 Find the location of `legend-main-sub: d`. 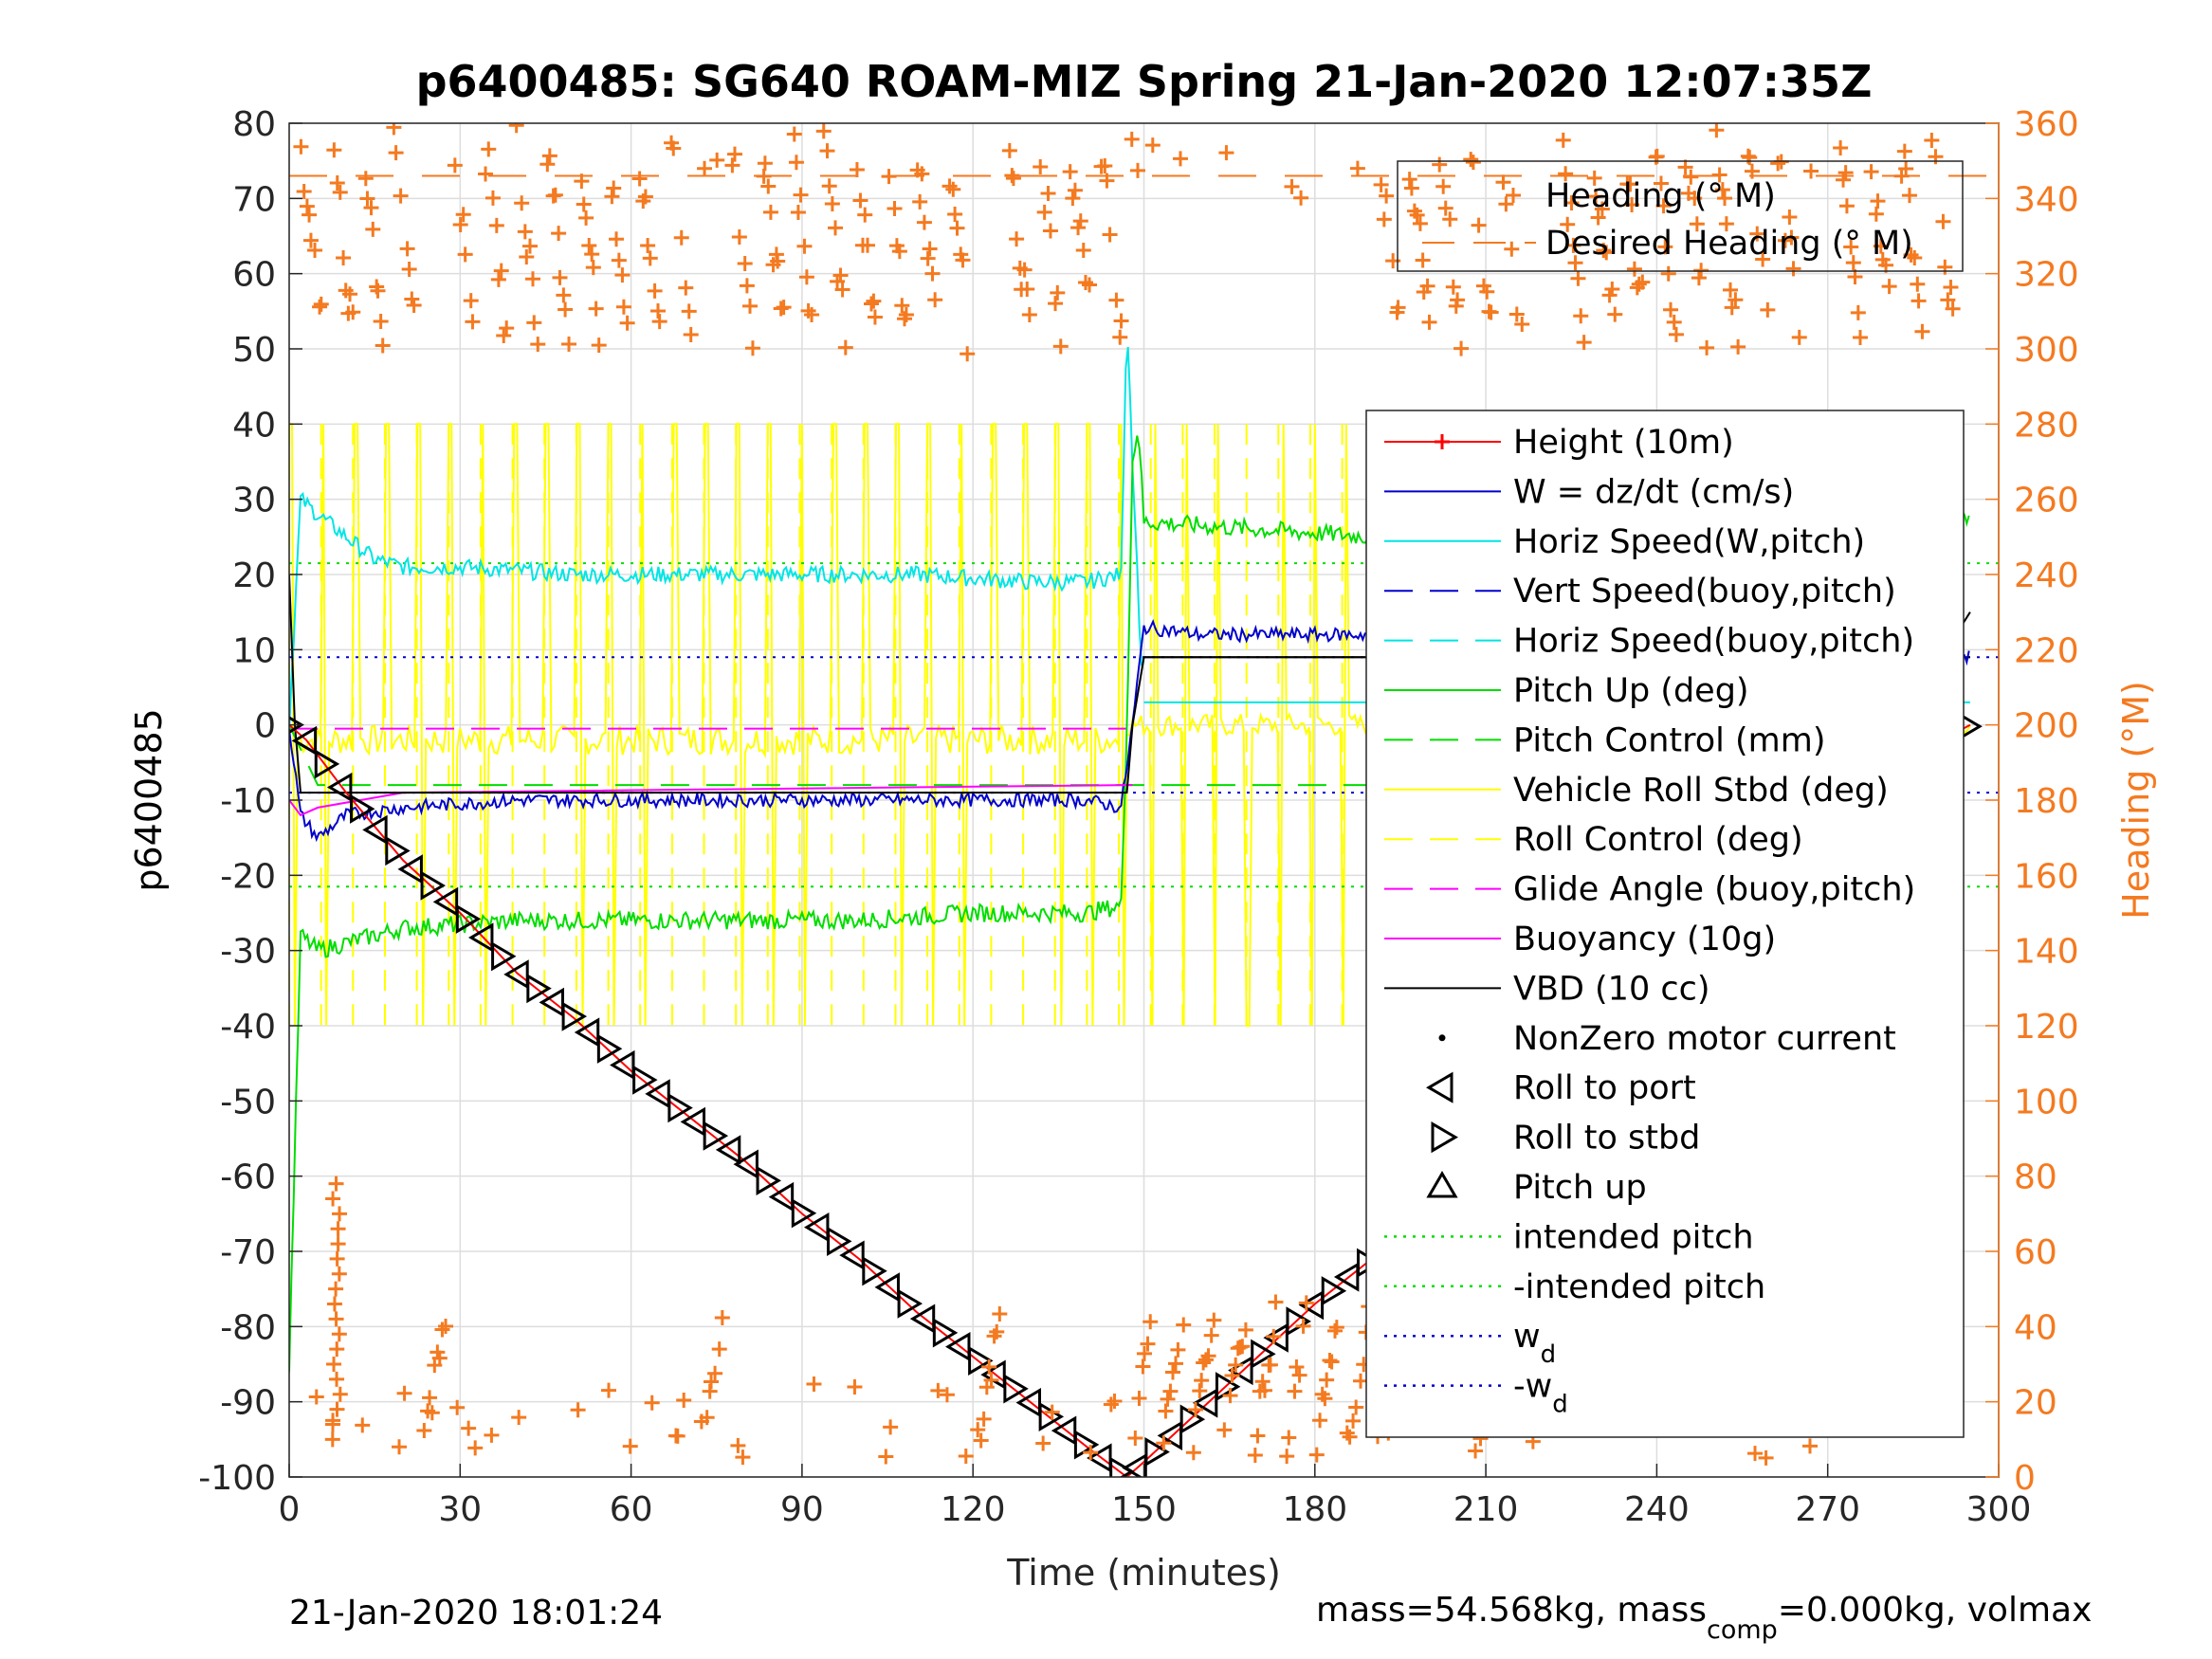

legend-main-sub: d is located at coordinates (1549, 1354).